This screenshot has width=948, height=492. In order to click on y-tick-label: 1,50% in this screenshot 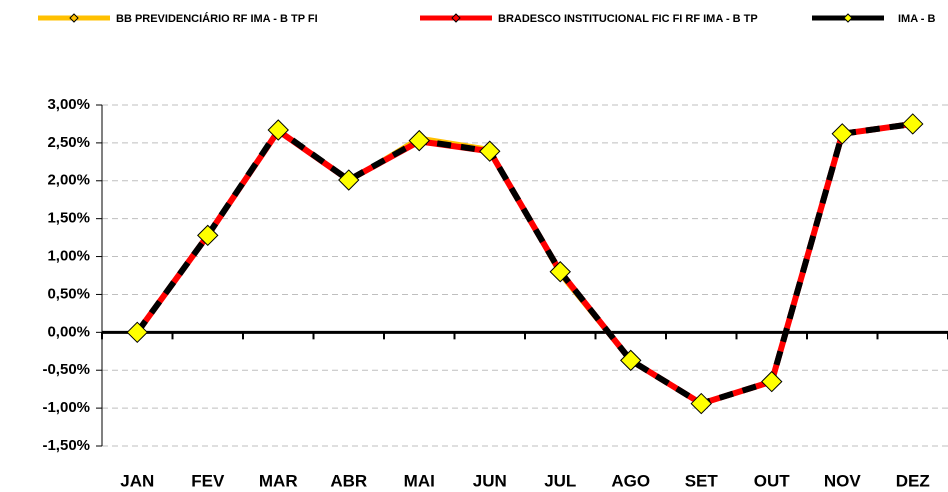, I will do `click(68, 218)`.